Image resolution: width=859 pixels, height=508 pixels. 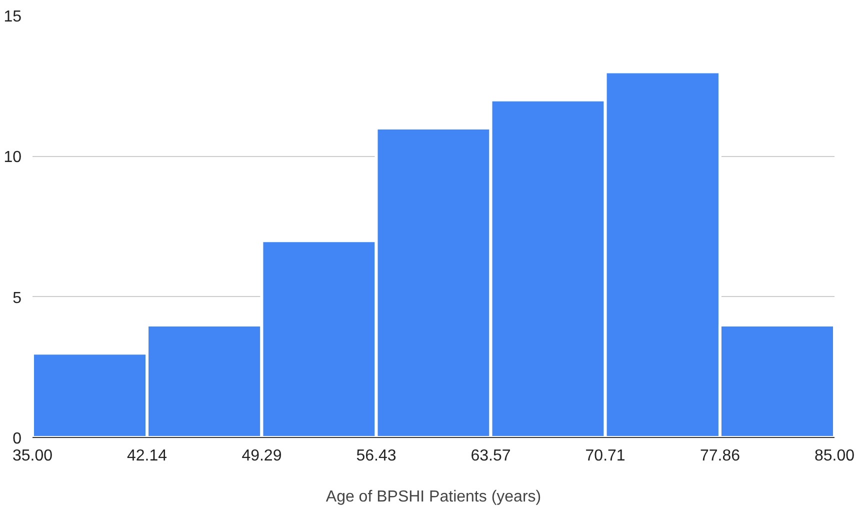 I want to click on y-tick-label: 5, so click(x=17, y=298).